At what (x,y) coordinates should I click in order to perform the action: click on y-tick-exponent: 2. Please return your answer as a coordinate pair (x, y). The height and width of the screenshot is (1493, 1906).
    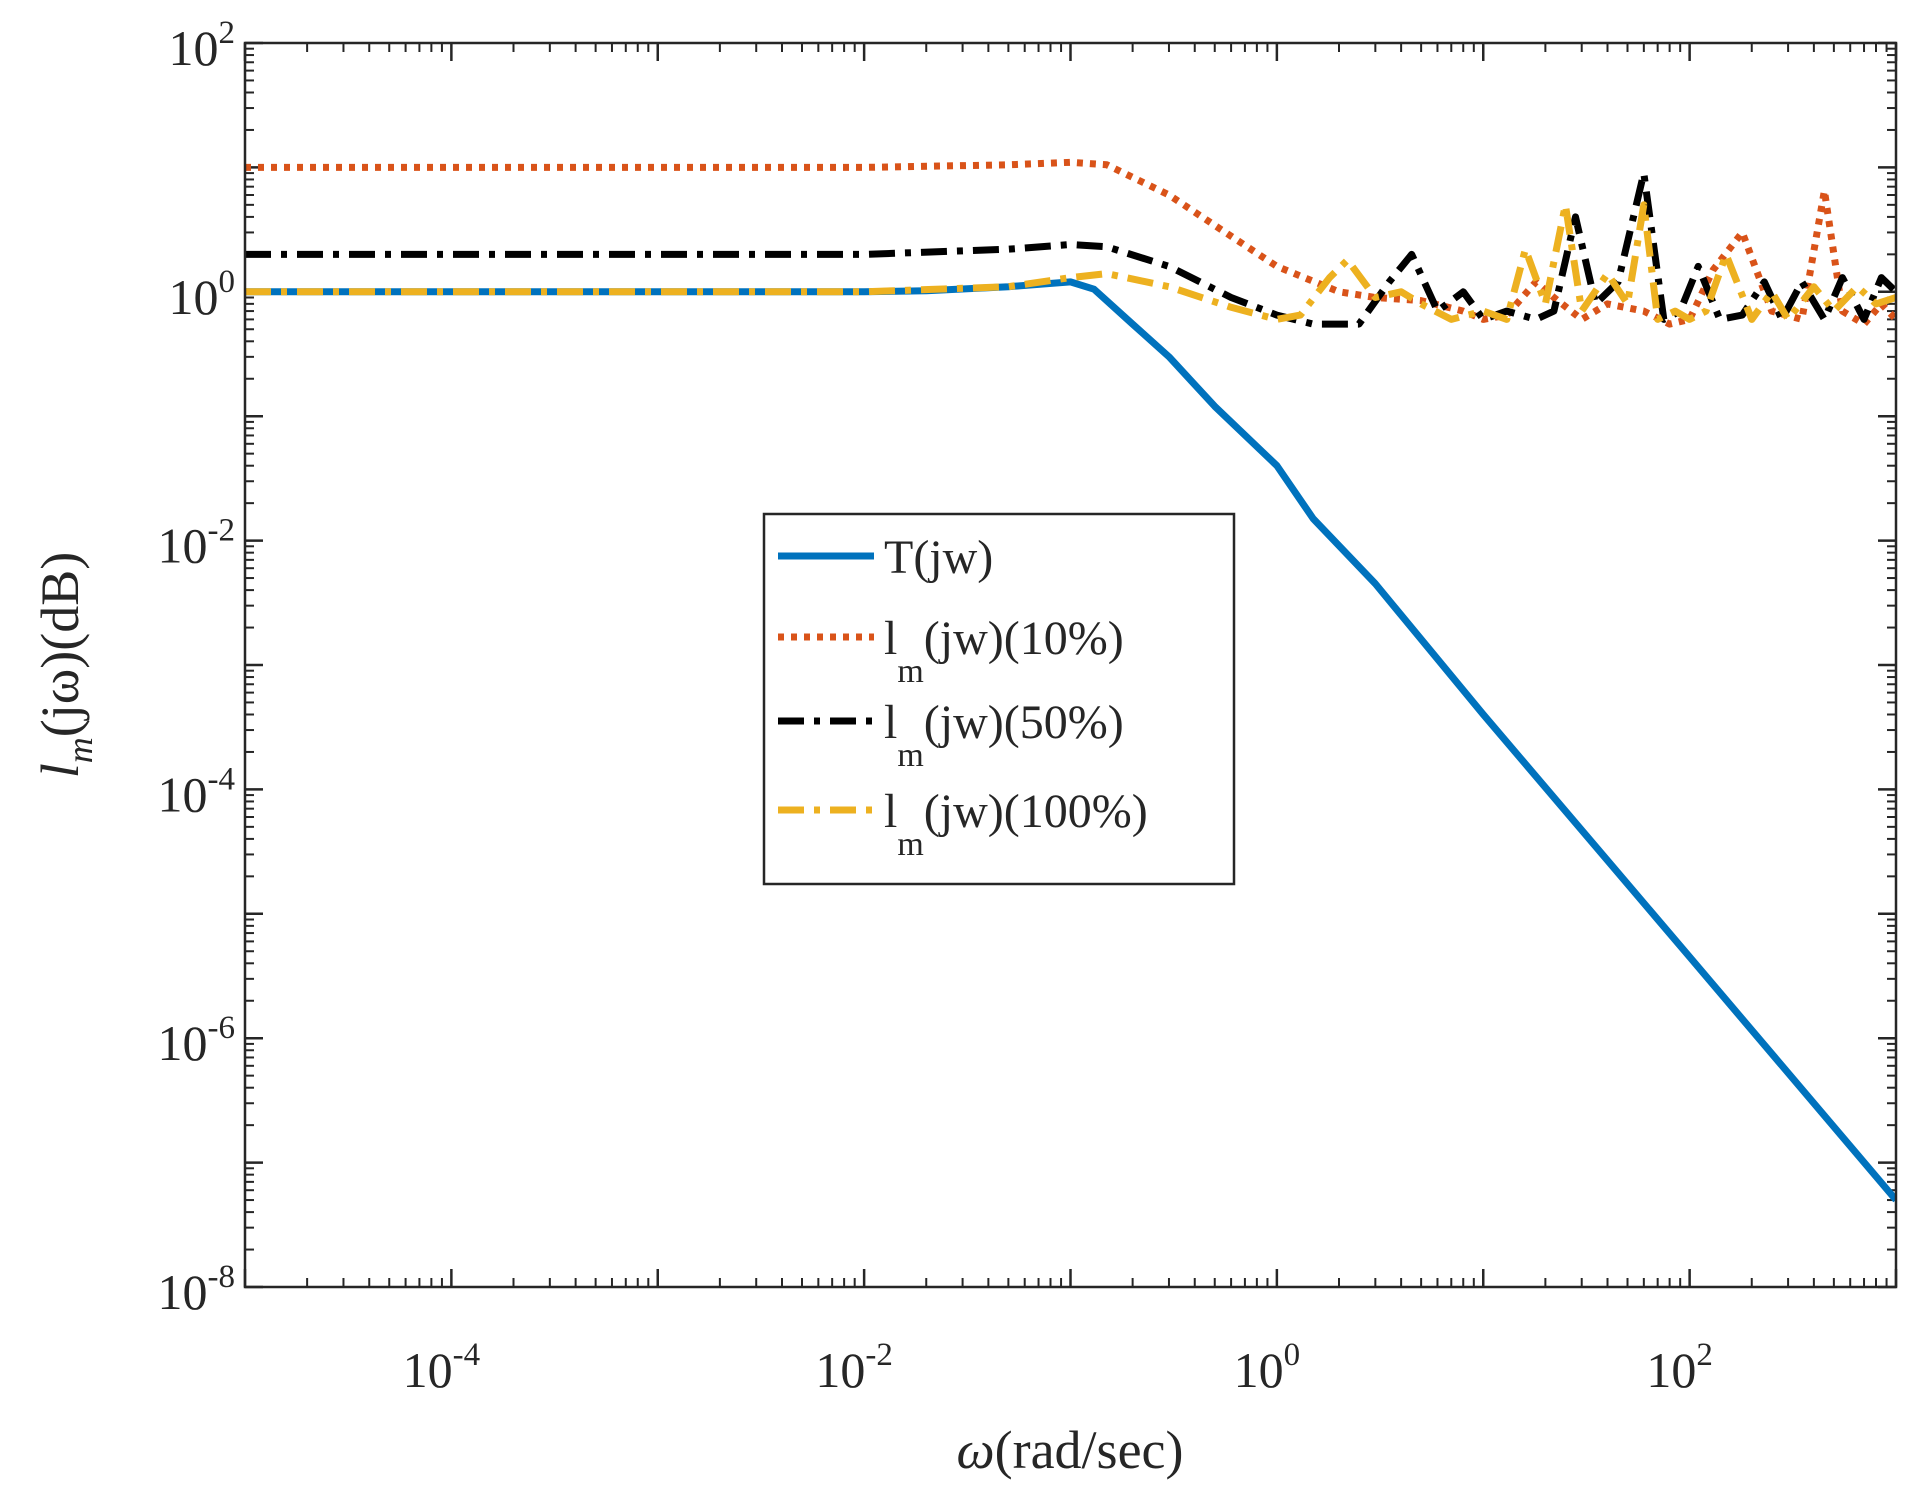
    Looking at the image, I should click on (227, 33).